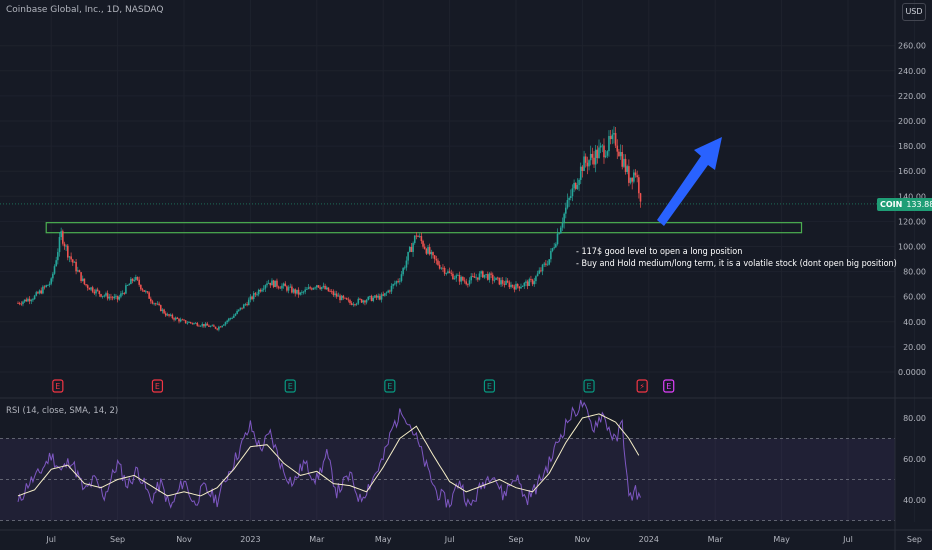 This screenshot has width=932, height=550. What do you see at coordinates (317, 539) in the screenshot?
I see `time-tick-label: Mar` at bounding box center [317, 539].